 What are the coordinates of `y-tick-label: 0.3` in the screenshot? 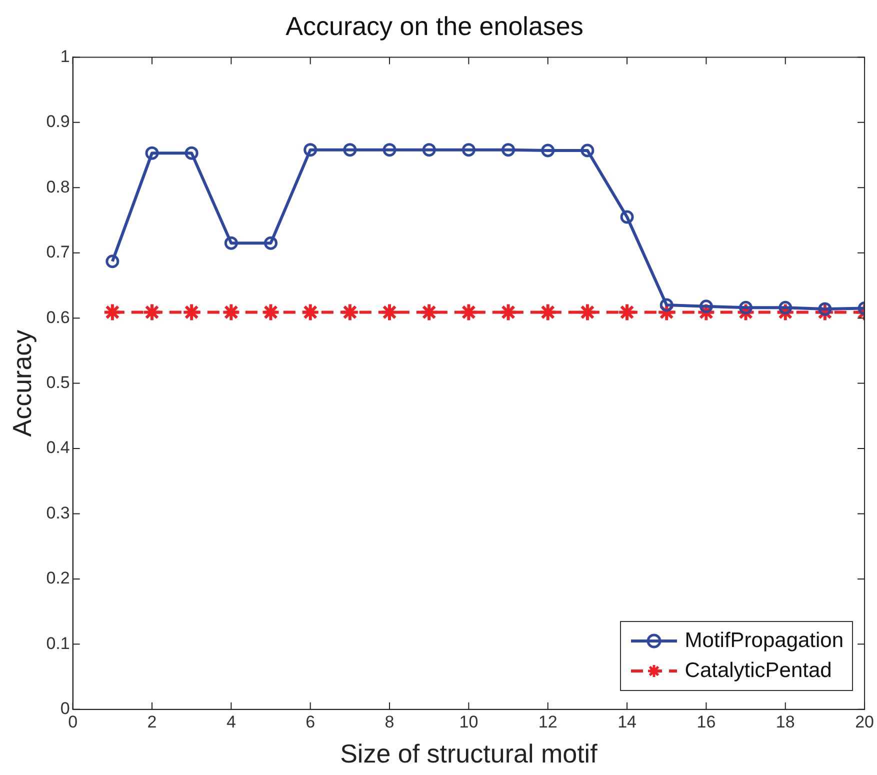 It's located at (58, 512).